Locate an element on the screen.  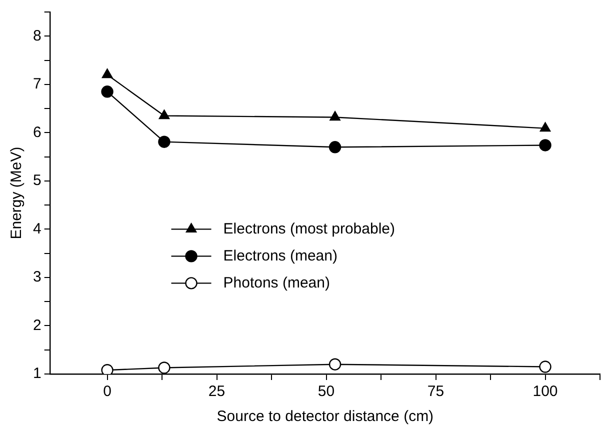
y-tick-label: 1 is located at coordinates (37, 373).